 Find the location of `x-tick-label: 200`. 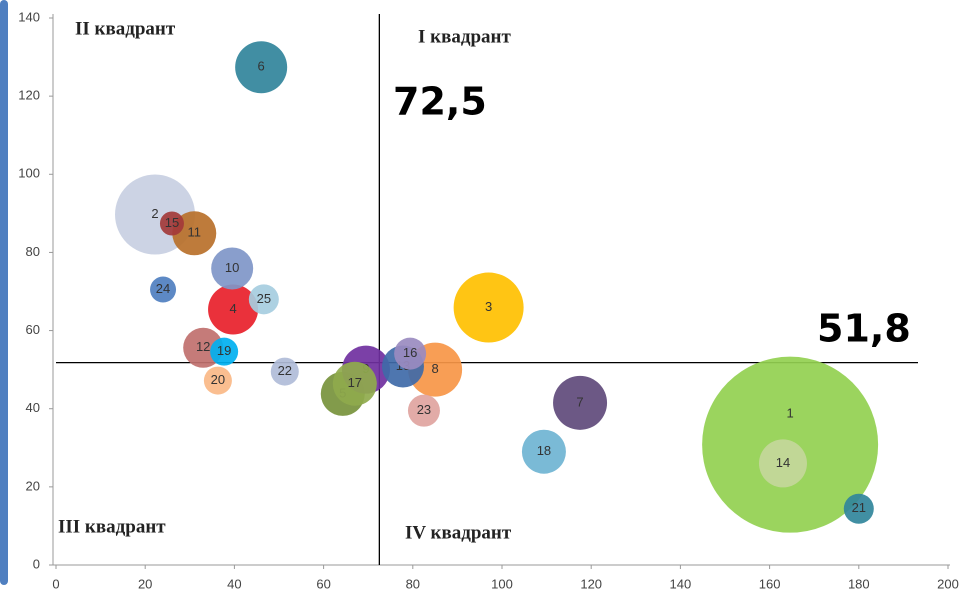

x-tick-label: 200 is located at coordinates (948, 583).